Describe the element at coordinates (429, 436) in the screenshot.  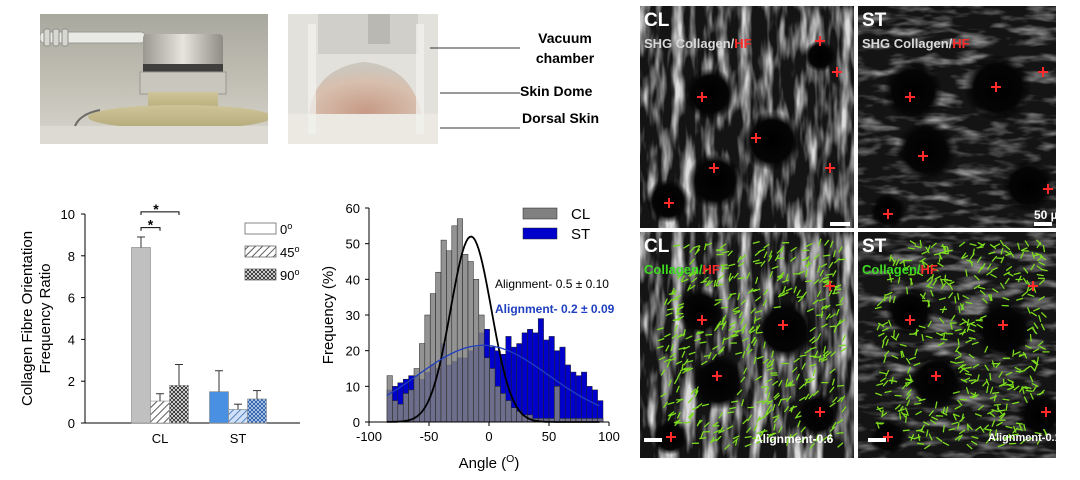
I see `x-tick-label: -50` at that location.